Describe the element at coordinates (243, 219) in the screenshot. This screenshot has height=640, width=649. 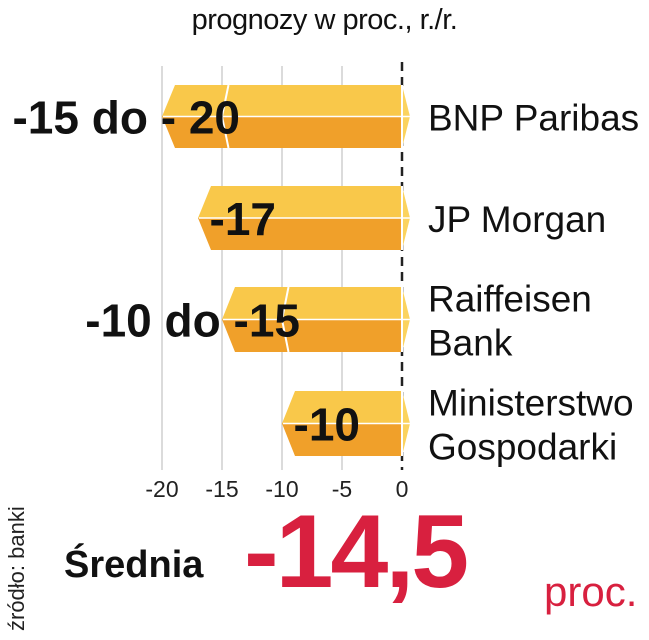
I see `value-label: -17` at that location.